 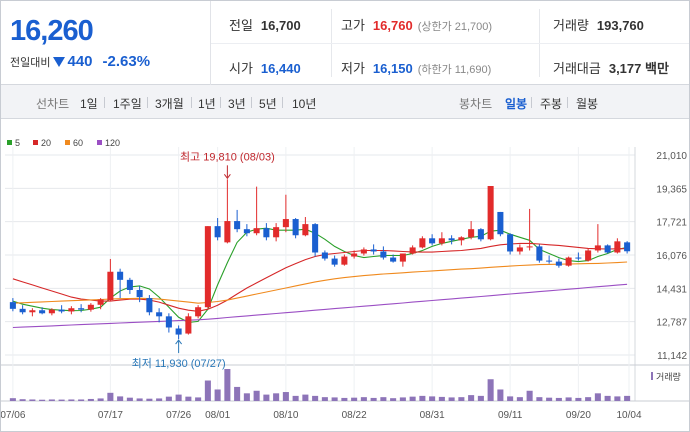 I want to click on x-tick-label: 07/17, so click(x=110, y=415).